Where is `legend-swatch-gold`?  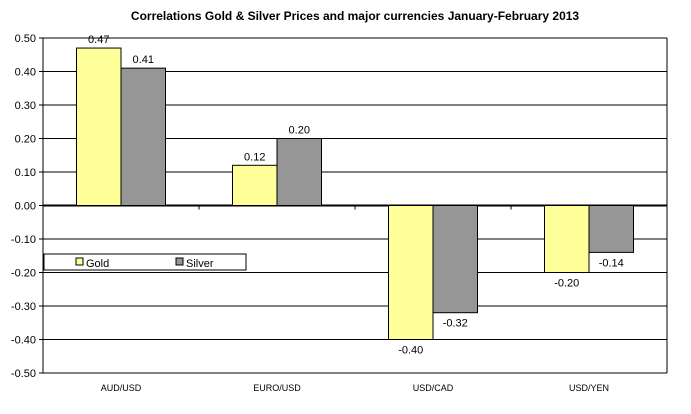 legend-swatch-gold is located at coordinates (79, 261).